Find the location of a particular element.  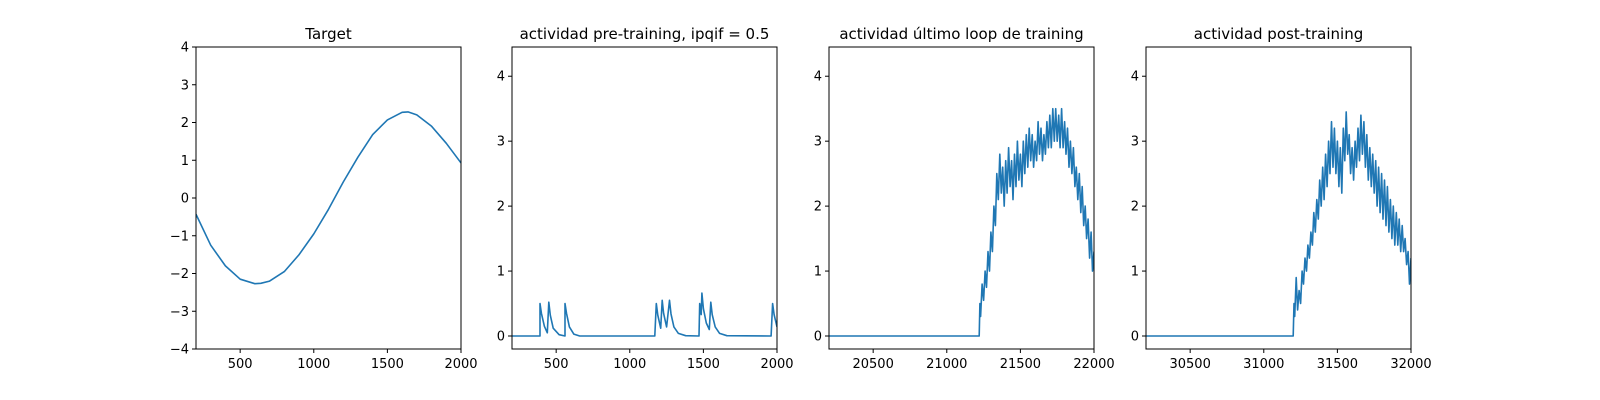

y-tick-label: −4 is located at coordinates (179, 350).